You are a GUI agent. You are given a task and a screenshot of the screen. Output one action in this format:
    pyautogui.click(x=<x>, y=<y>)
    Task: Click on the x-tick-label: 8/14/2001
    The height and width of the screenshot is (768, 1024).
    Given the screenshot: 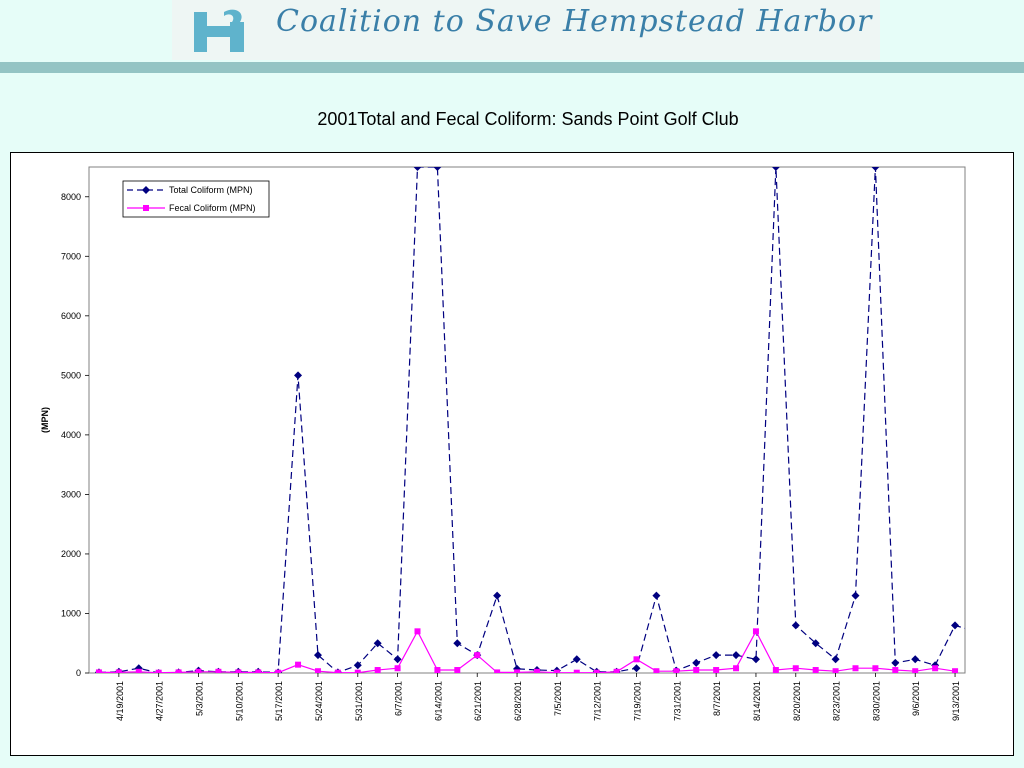 What is the action you would take?
    pyautogui.click(x=757, y=701)
    